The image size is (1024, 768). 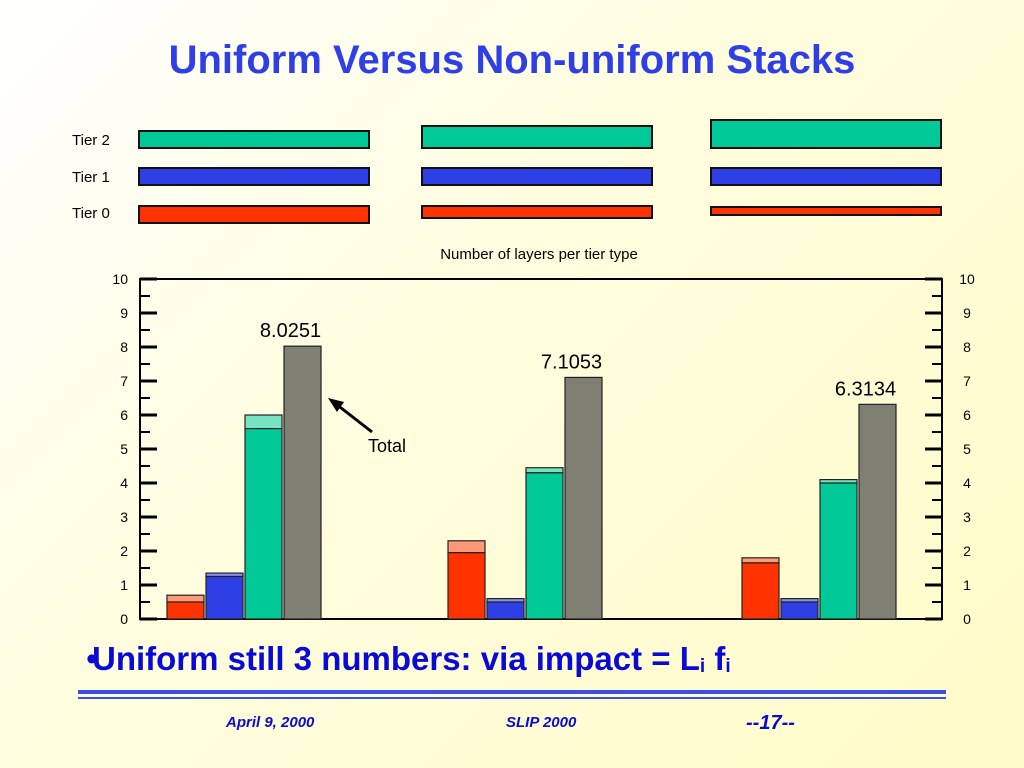 What do you see at coordinates (124, 483) in the screenshot?
I see `y-tick-label-left: 4` at bounding box center [124, 483].